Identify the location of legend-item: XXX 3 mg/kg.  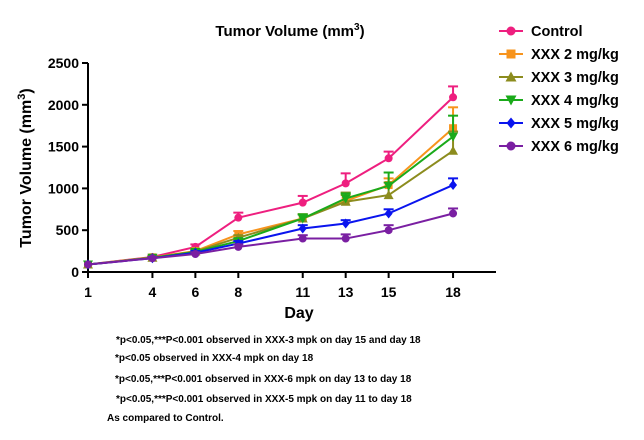
(559, 78).